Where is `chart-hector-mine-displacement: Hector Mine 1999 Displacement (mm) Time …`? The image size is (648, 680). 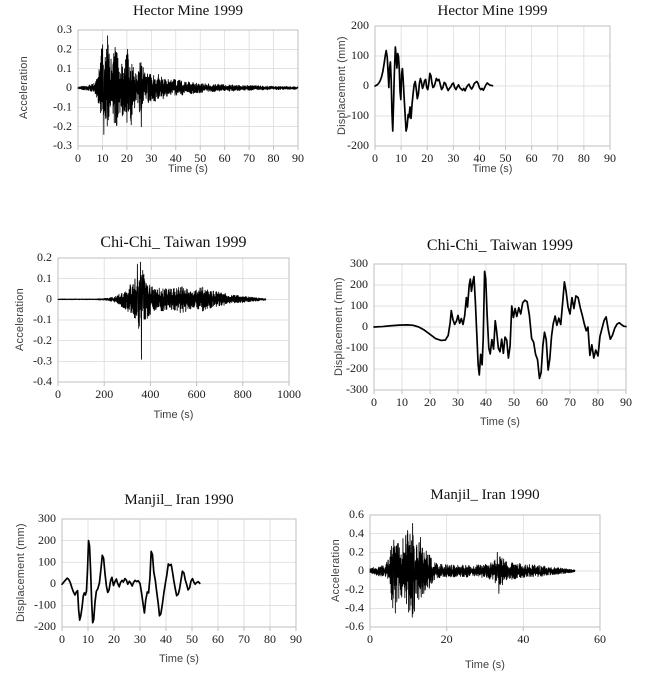
chart-hector-mine-displacement: Hector Mine 1999 Displacement (mm) Time … is located at coordinates (487, 98).